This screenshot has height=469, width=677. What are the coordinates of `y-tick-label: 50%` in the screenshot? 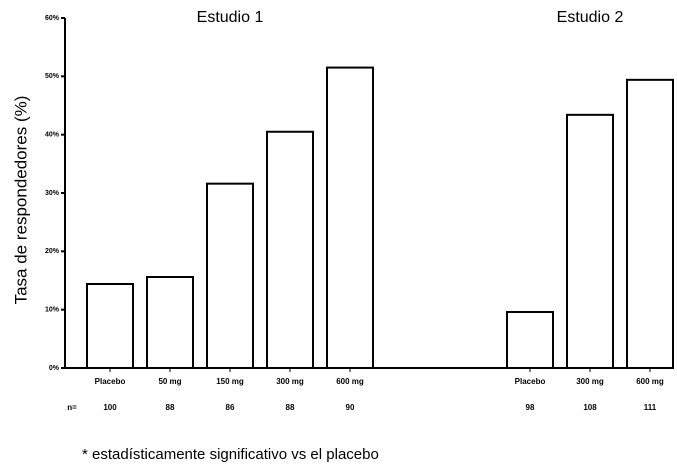 It's located at (52, 76).